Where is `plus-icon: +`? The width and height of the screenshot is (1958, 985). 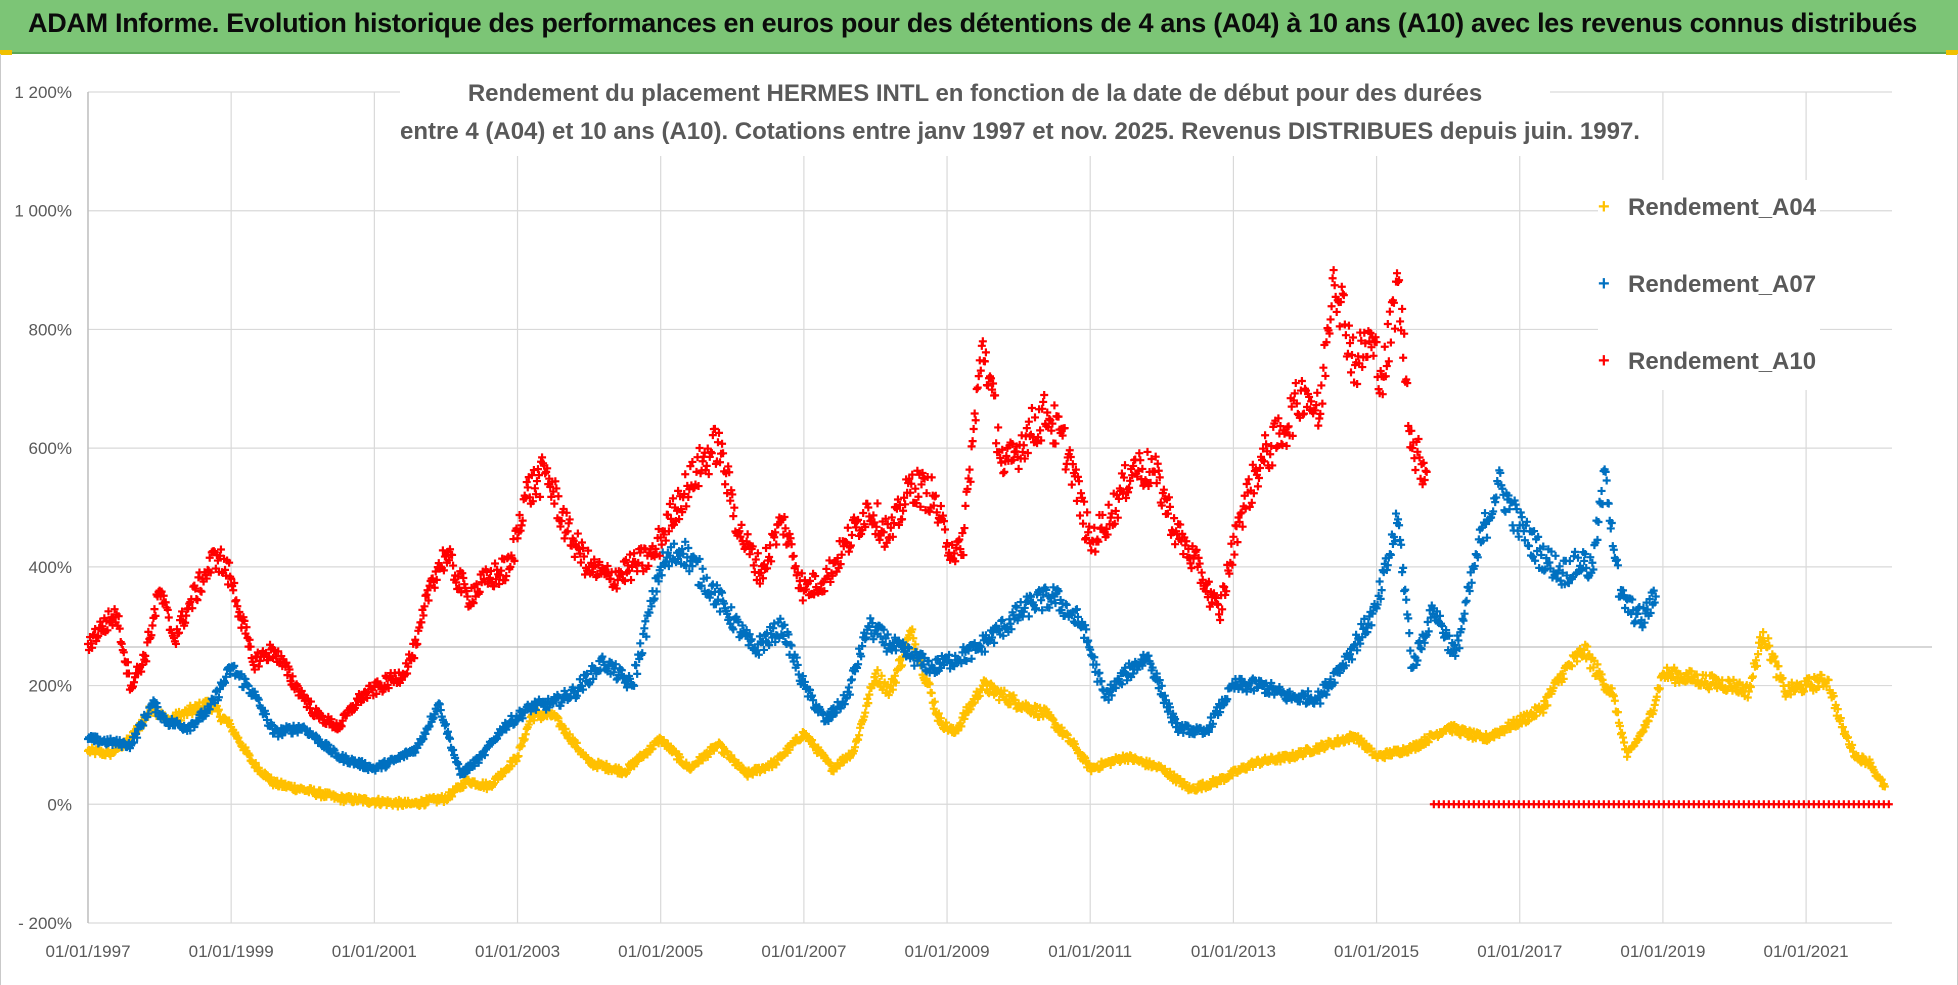 plus-icon: + is located at coordinates (1604, 284).